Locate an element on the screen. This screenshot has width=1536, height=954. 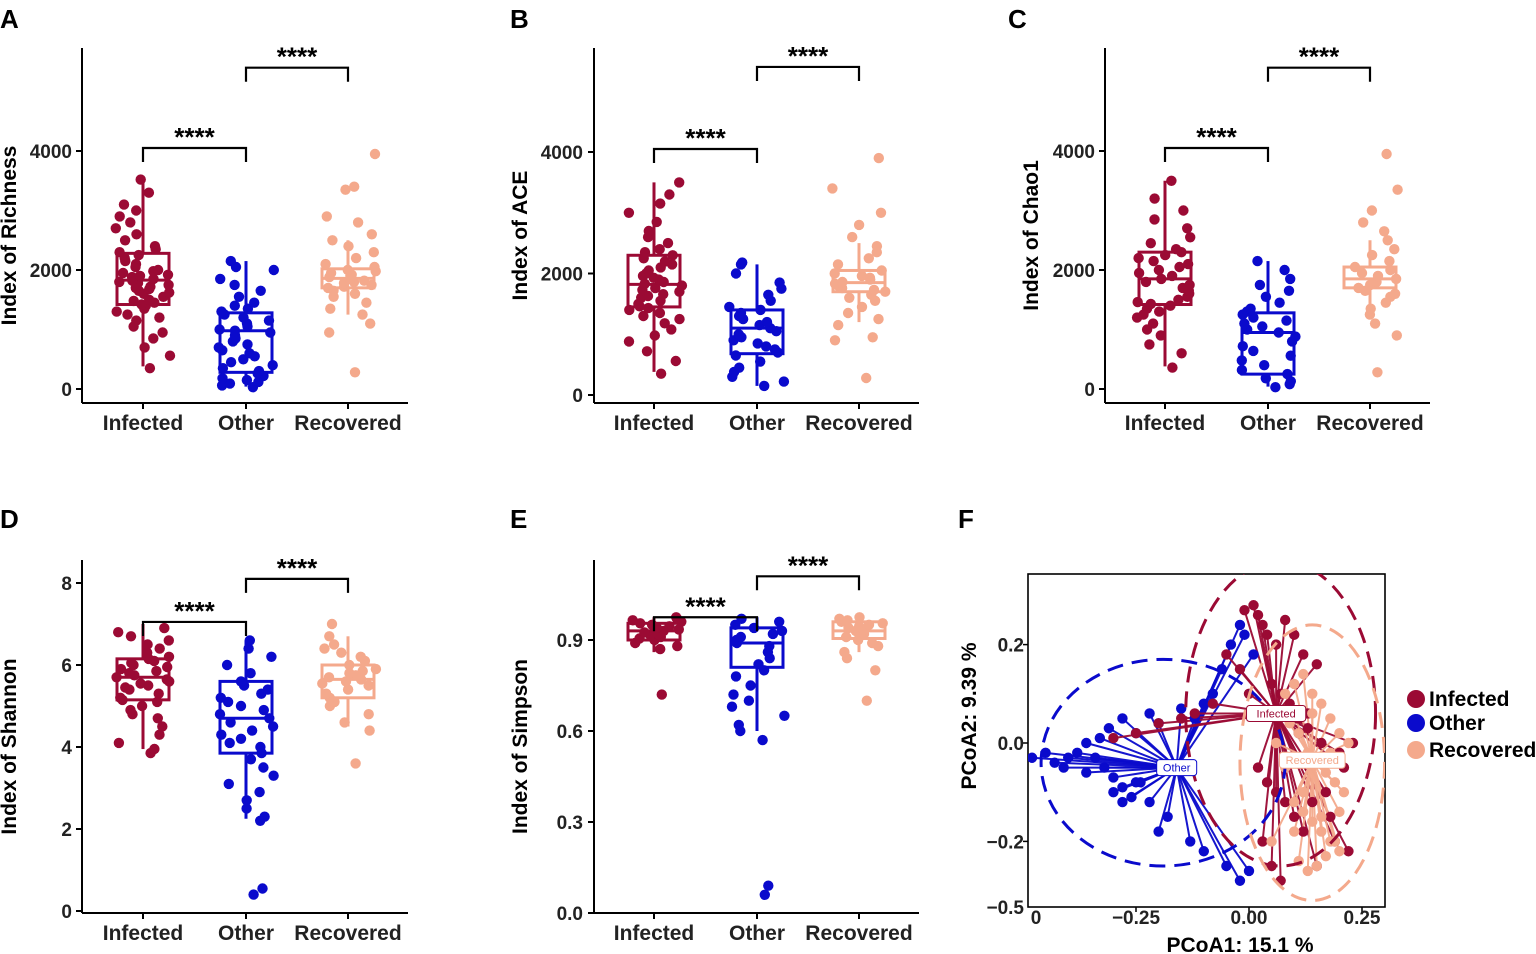
y-corner-label: −0.5 is located at coordinates (1005, 908).